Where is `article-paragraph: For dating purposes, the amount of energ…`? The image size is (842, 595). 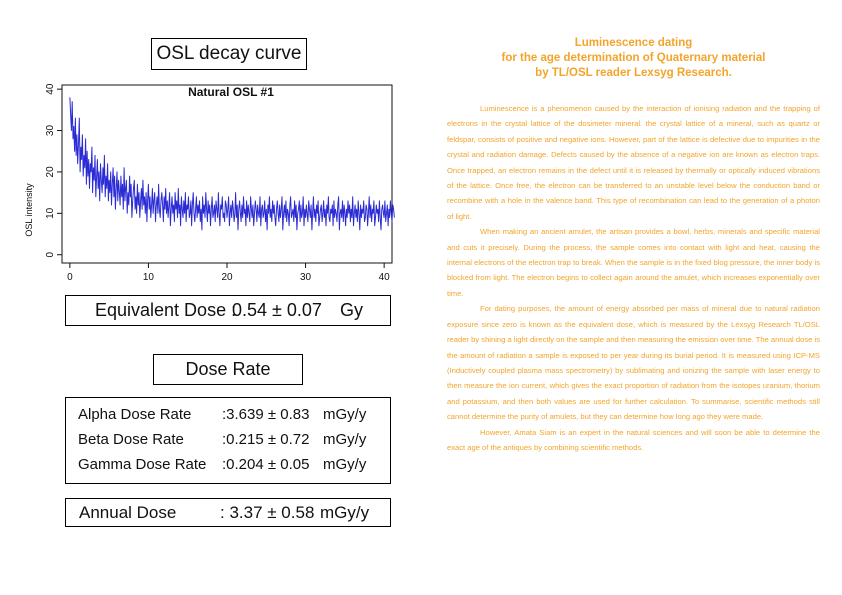 article-paragraph: For dating purposes, the amount of energ… is located at coordinates (633, 363).